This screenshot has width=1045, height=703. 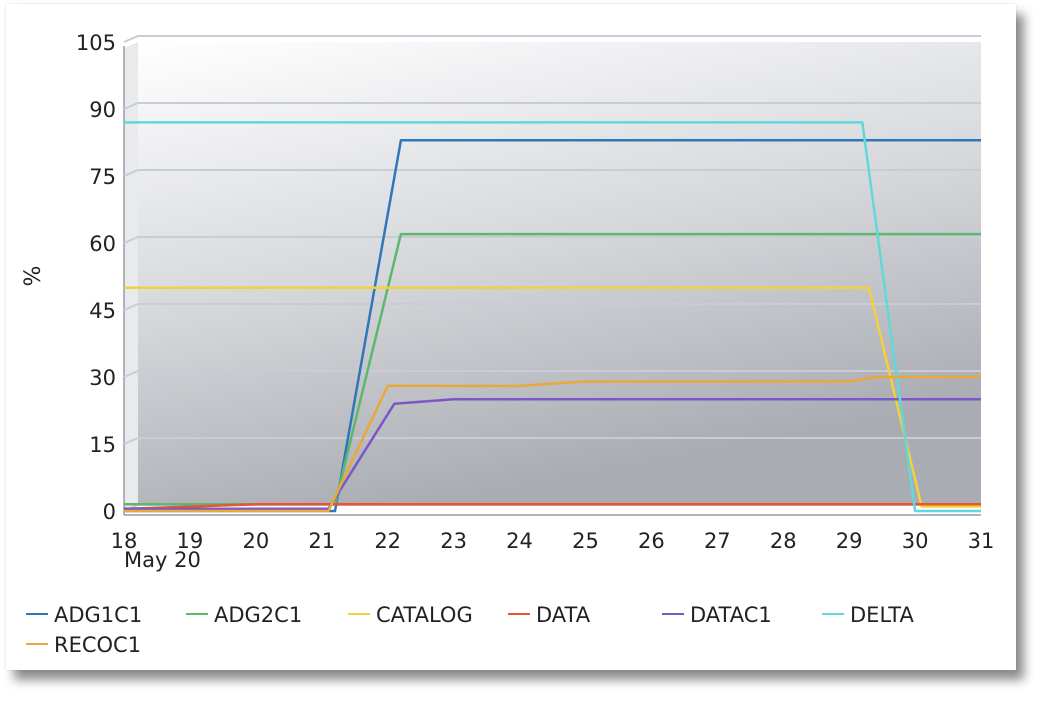 I want to click on legend-label: RECOC1, so click(x=98, y=645).